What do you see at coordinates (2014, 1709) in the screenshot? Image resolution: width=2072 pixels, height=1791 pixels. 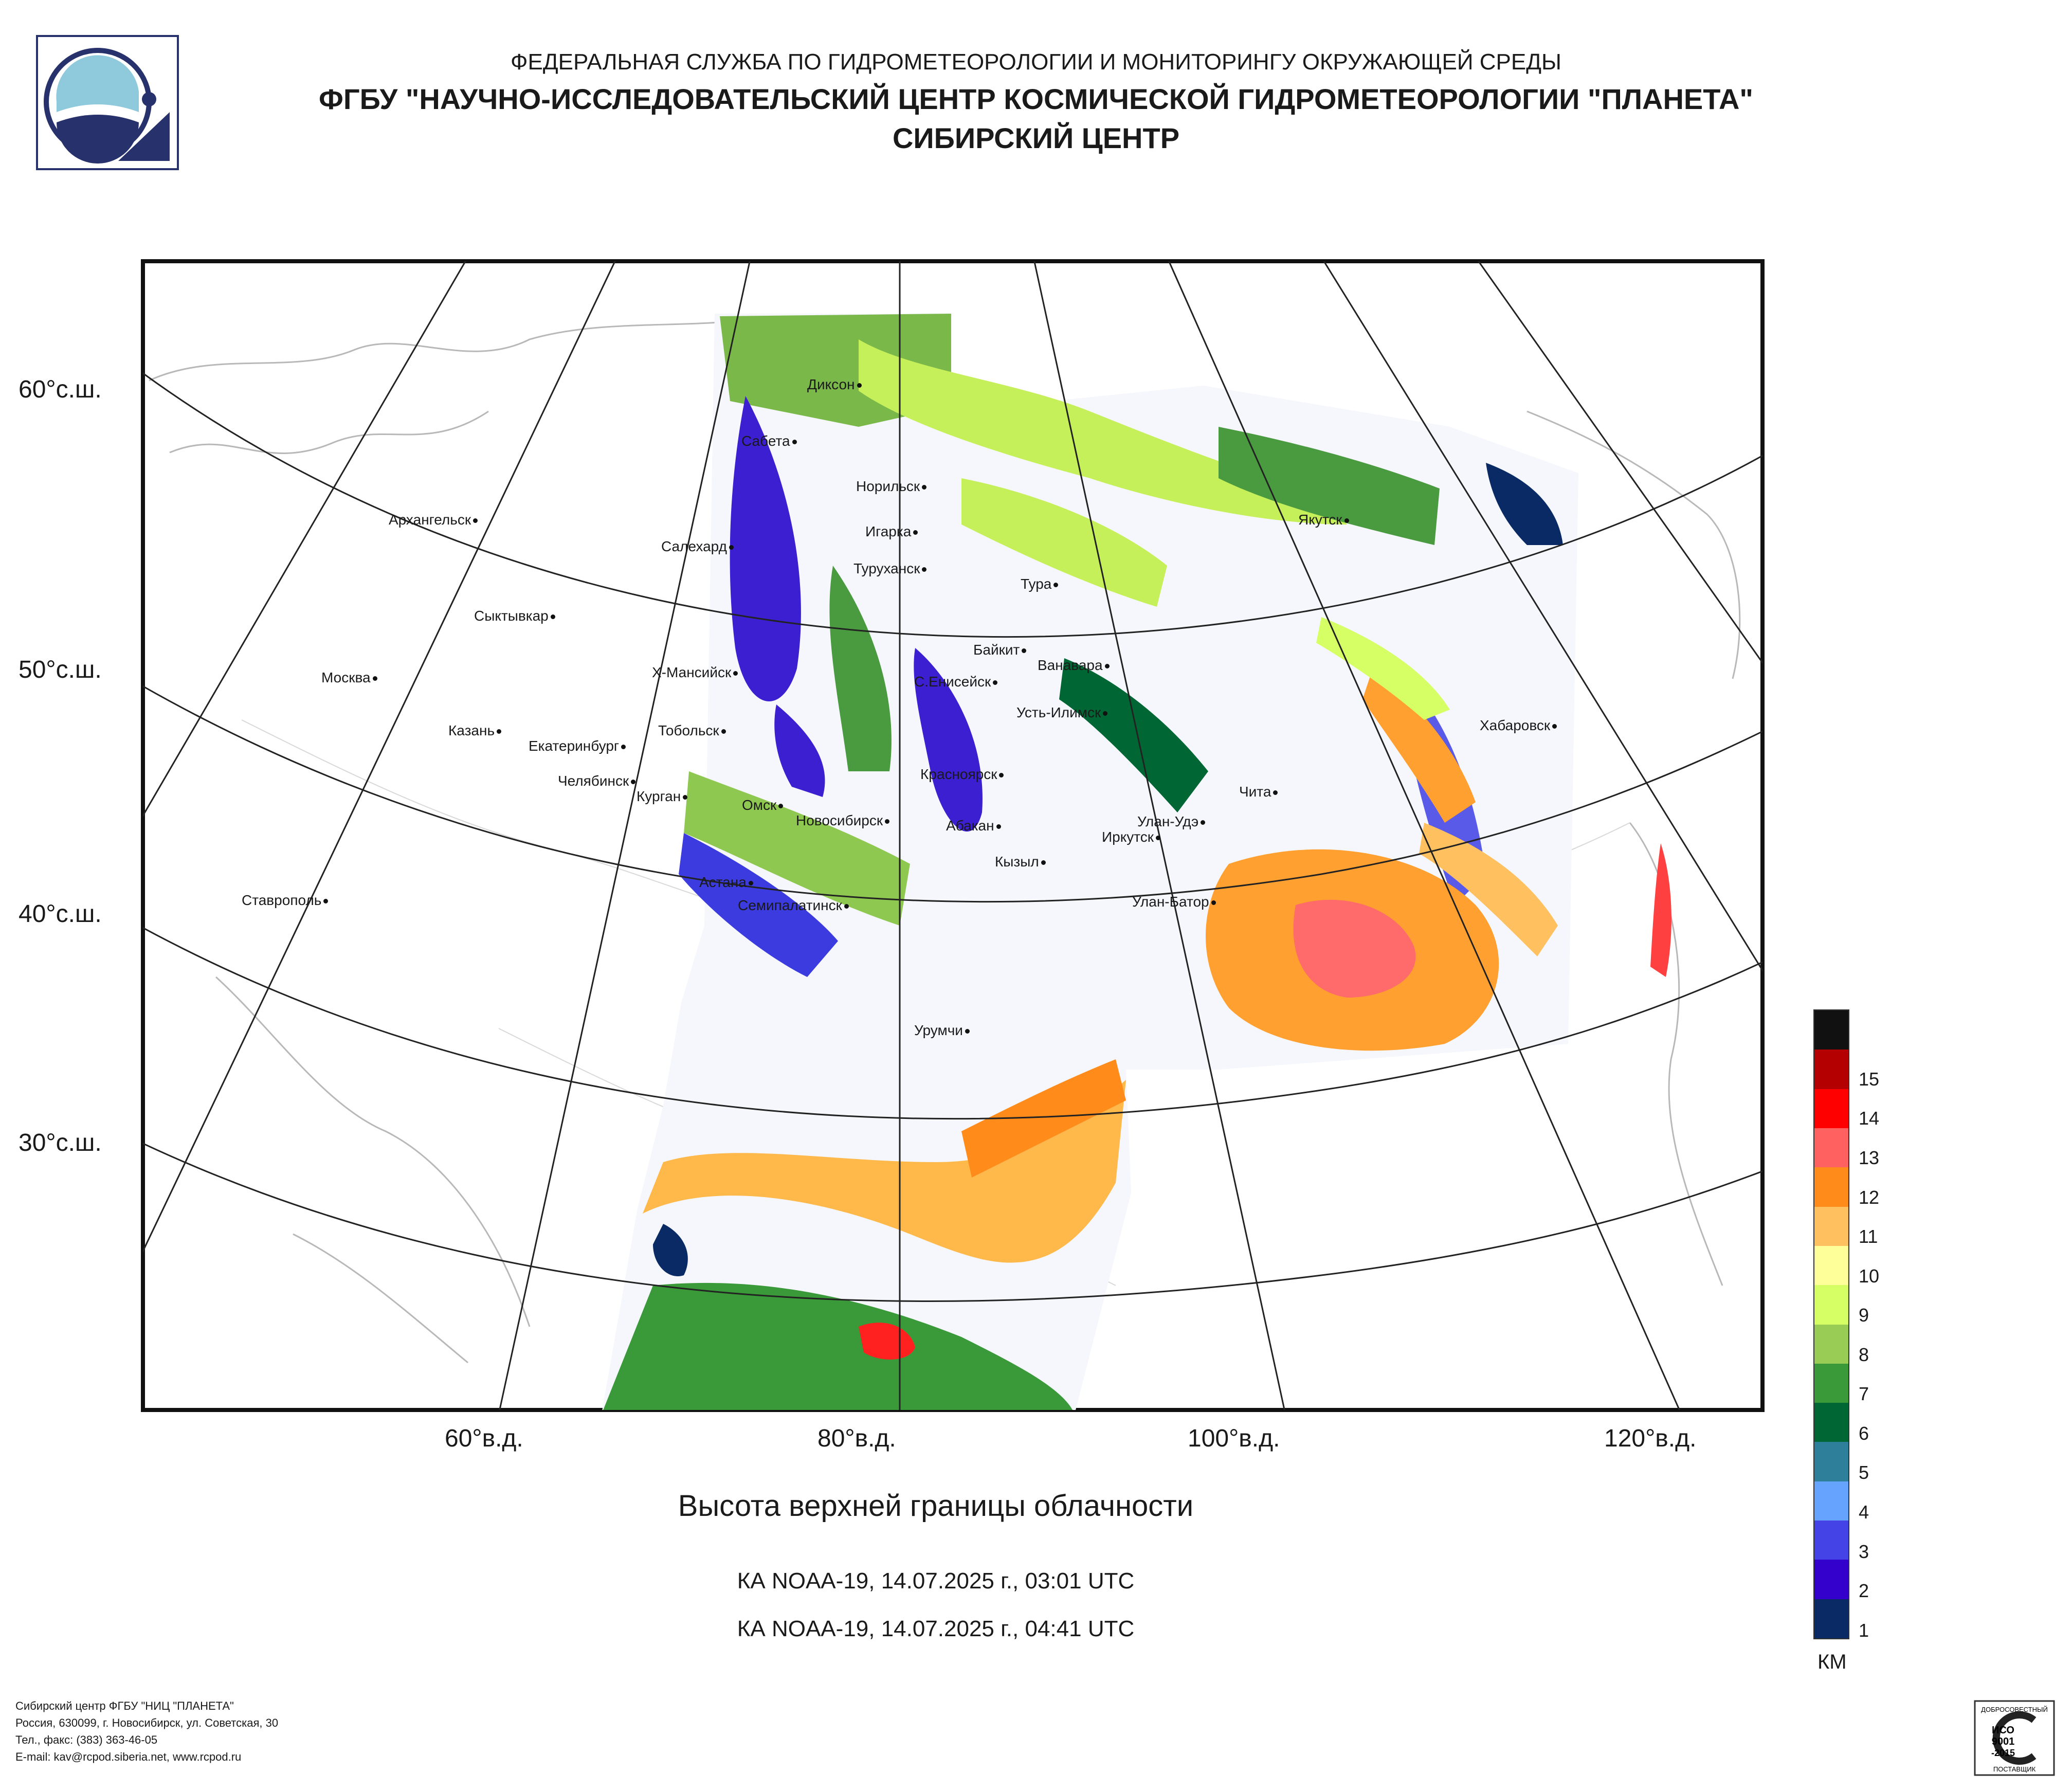 I see `cert-top: ДОБРОСОВЕСТНЫЙ` at bounding box center [2014, 1709].